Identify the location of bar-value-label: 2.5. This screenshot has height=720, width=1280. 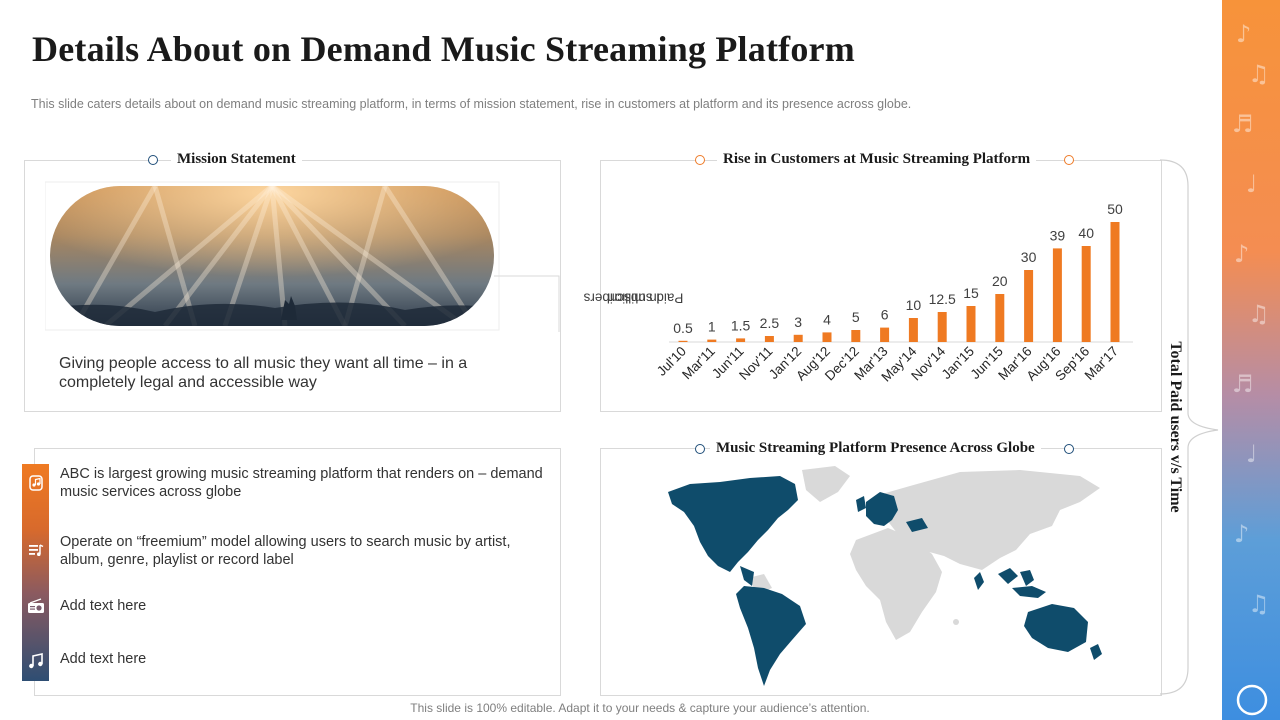
(770, 323).